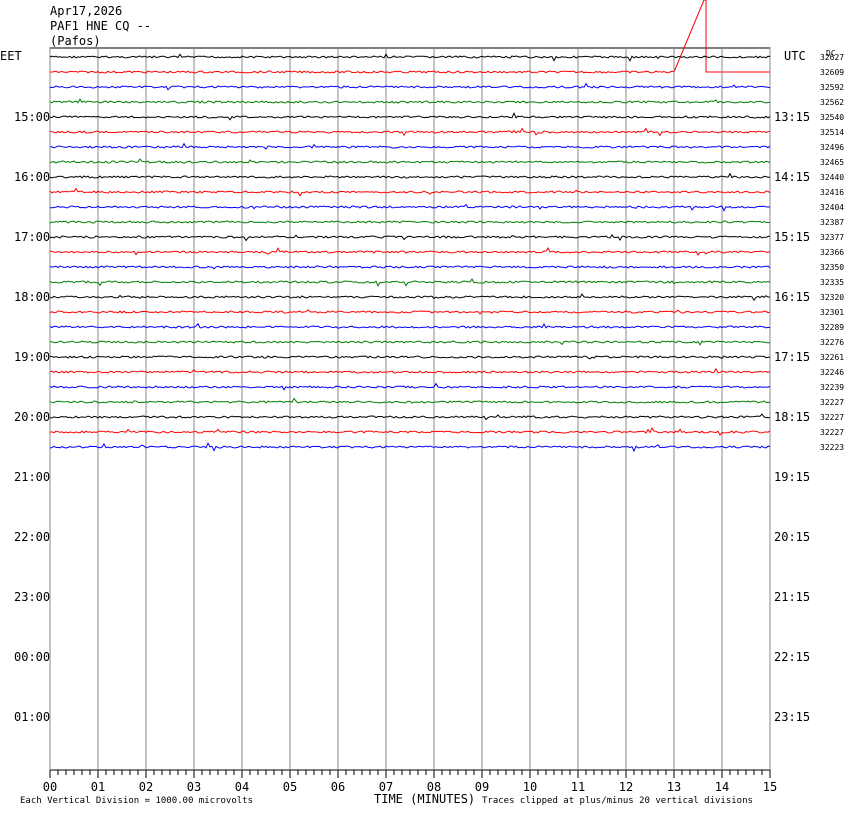 The width and height of the screenshot is (850, 818). What do you see at coordinates (32, 537) in the screenshot?
I see `left-hour-label: 22:00` at bounding box center [32, 537].